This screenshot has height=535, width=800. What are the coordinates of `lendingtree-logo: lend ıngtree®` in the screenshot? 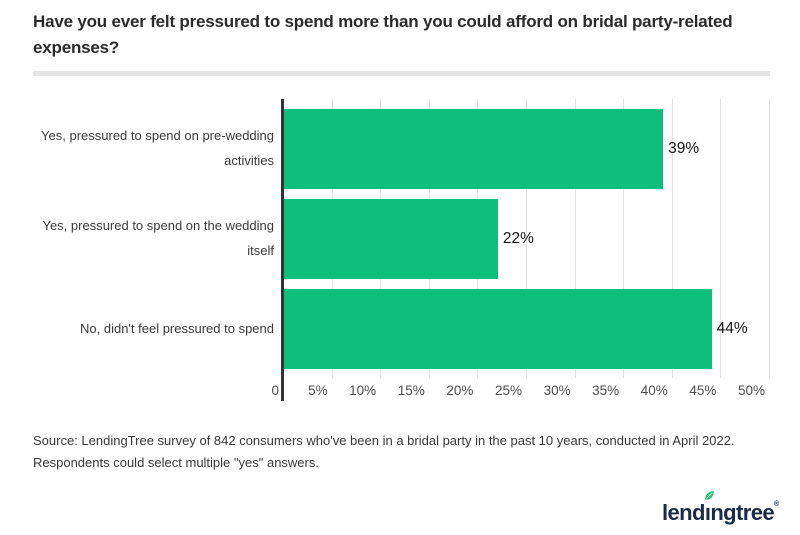 It's located at (720, 508).